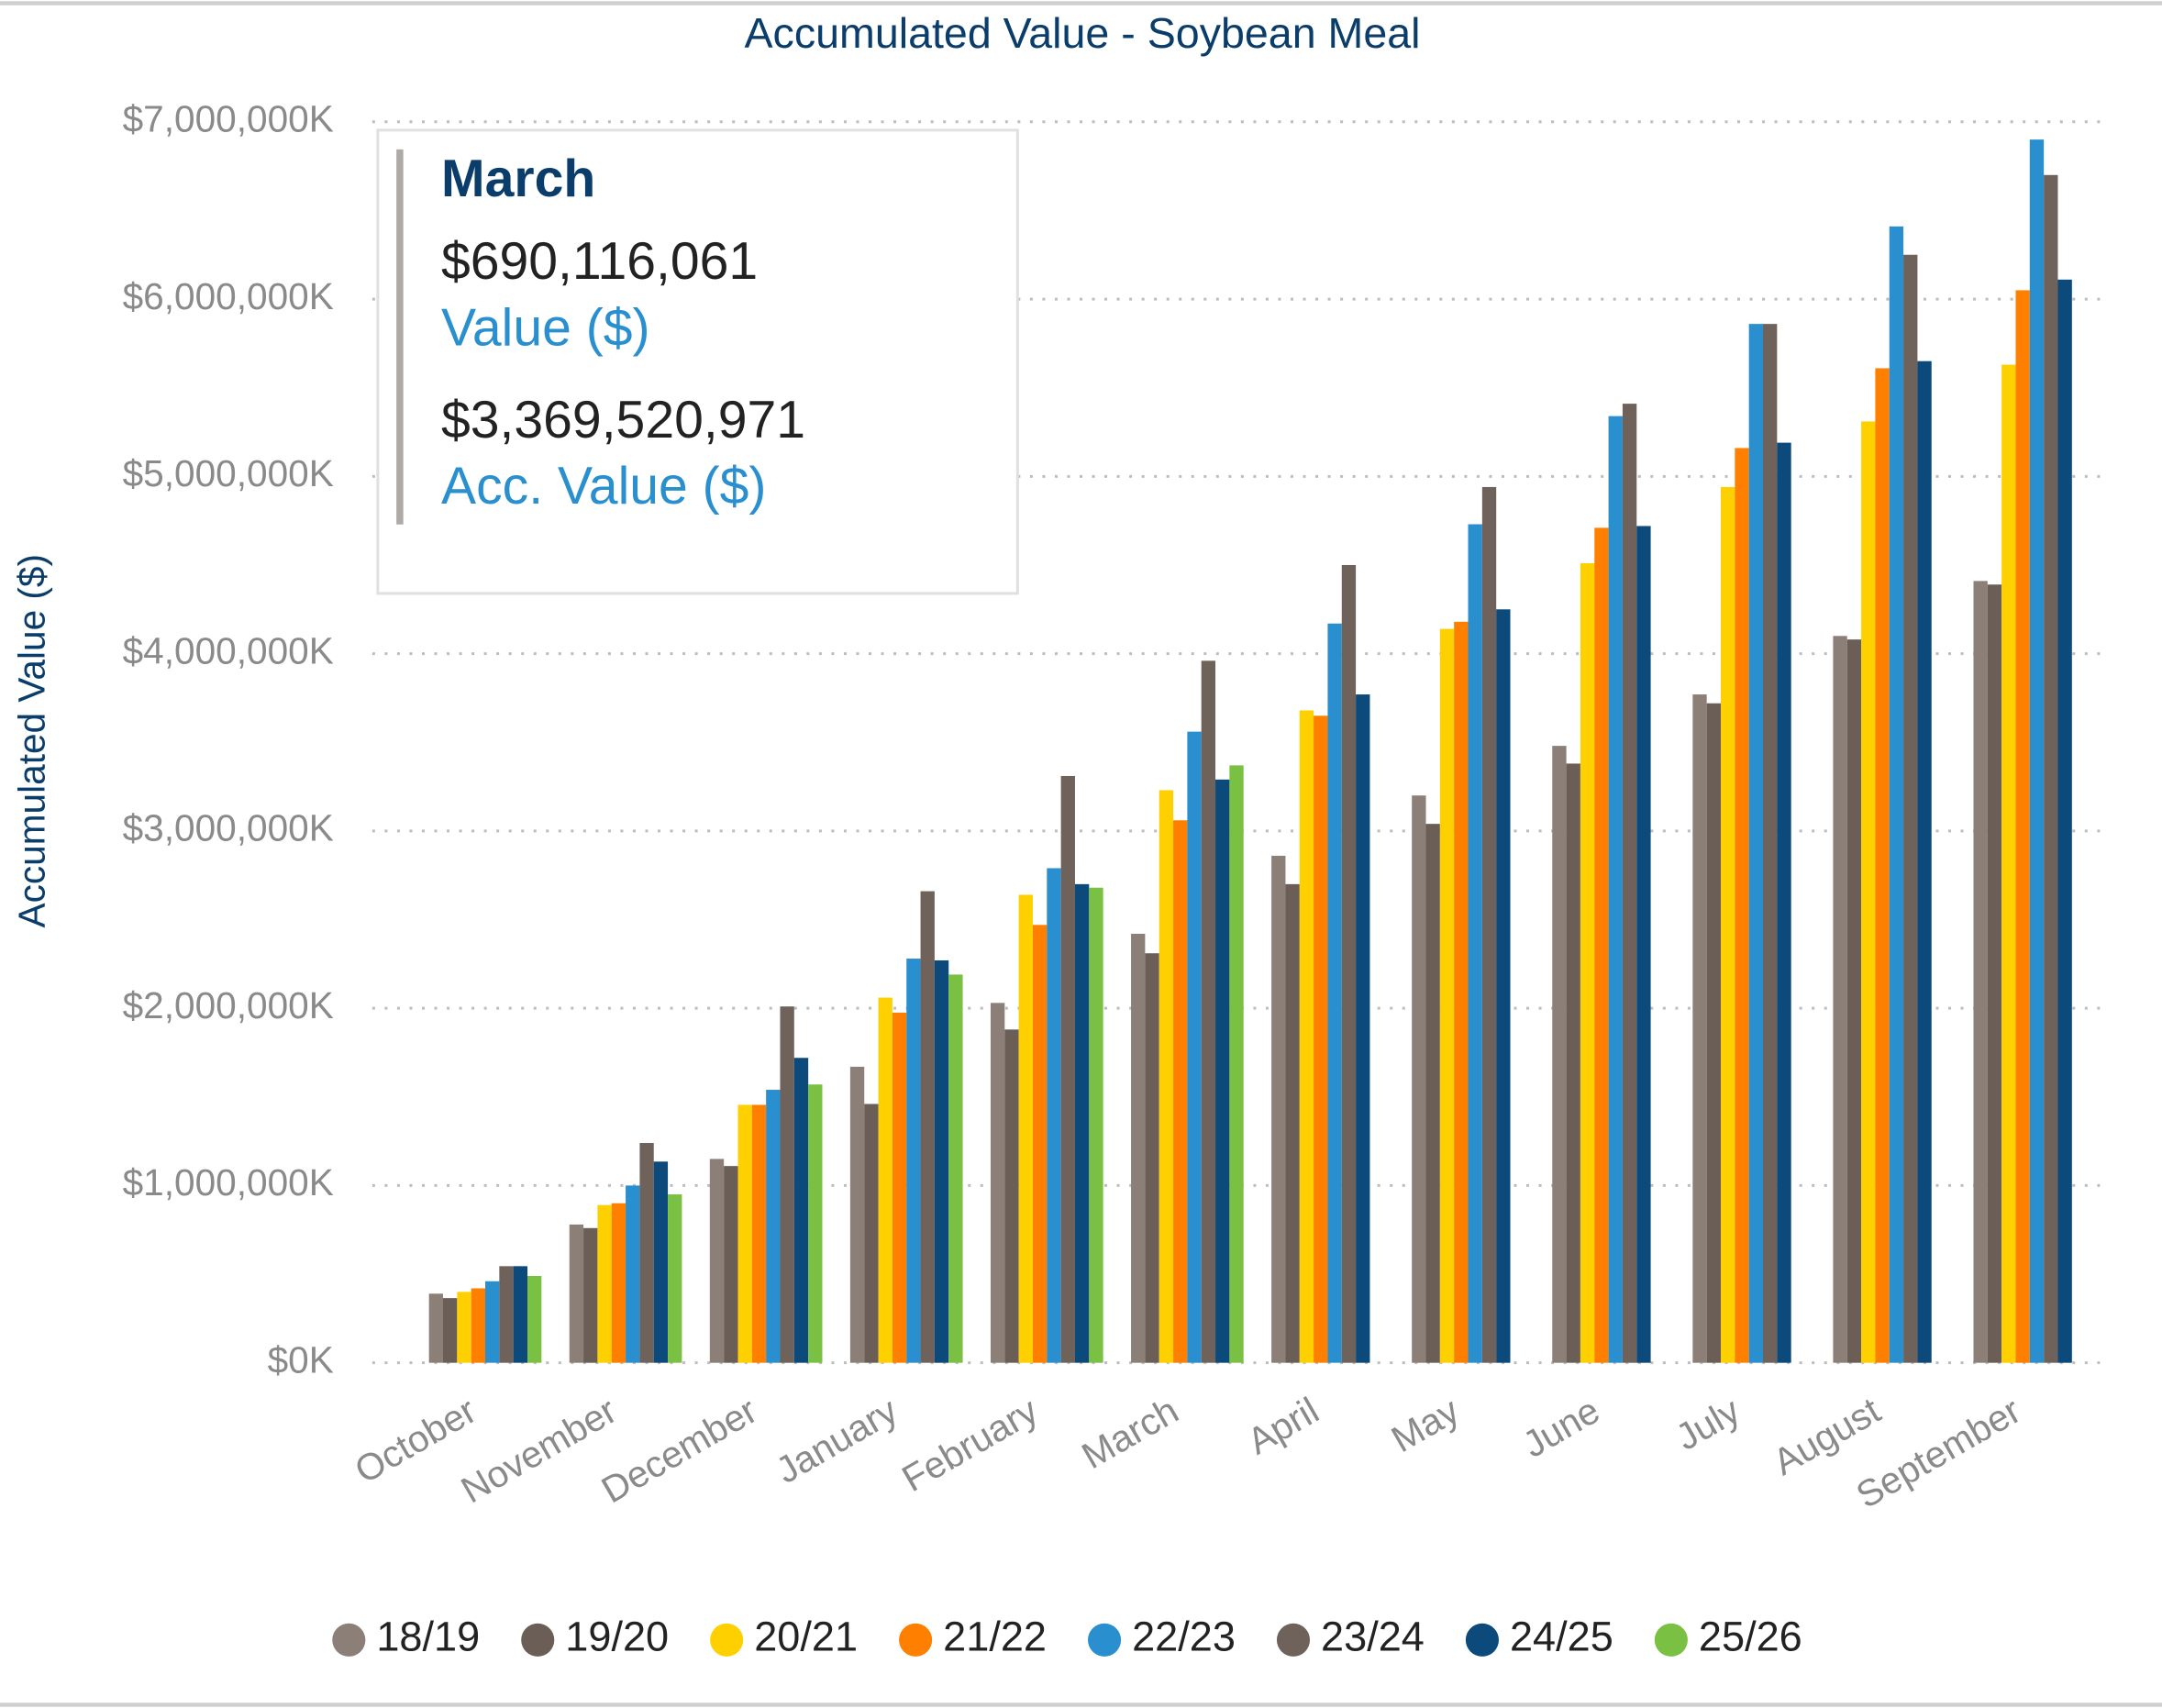 This screenshot has height=1708, width=2162. I want to click on tooltip-title: March, so click(518, 179).